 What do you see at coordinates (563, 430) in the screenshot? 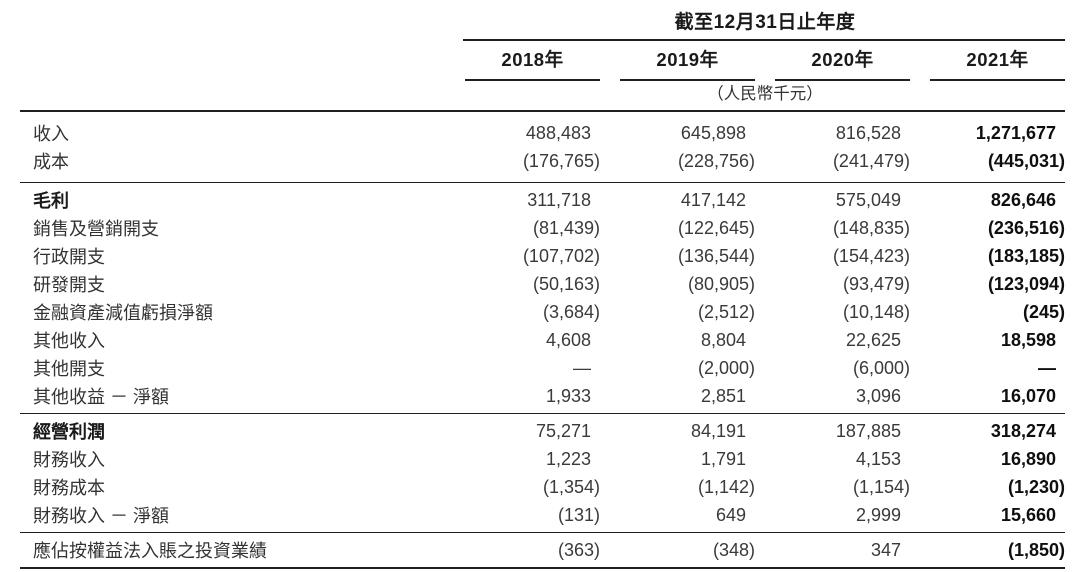
I see `value-cell-2018: 75,271` at bounding box center [563, 430].